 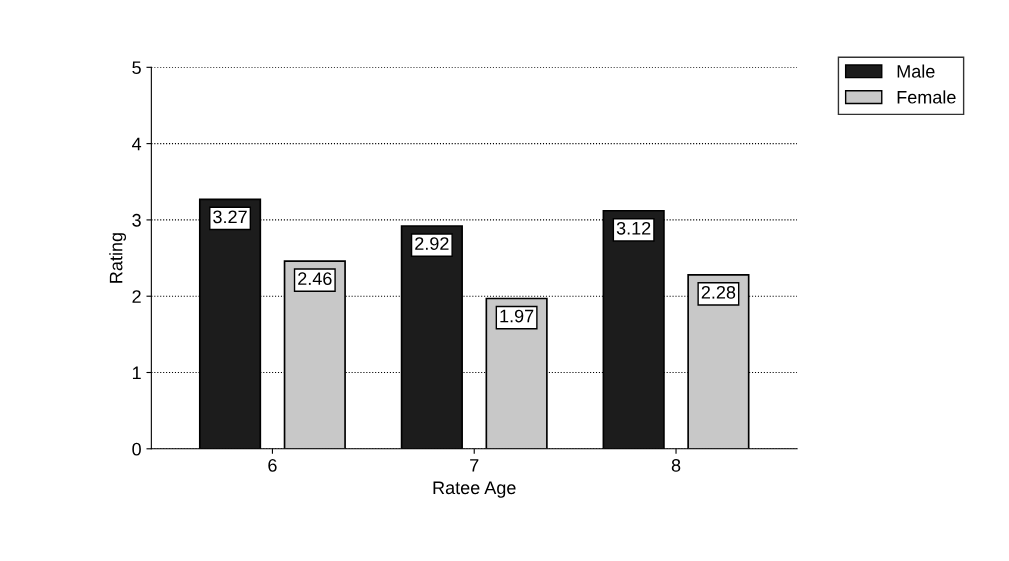 What do you see at coordinates (136, 449) in the screenshot?
I see `y-tick-label: 0` at bounding box center [136, 449].